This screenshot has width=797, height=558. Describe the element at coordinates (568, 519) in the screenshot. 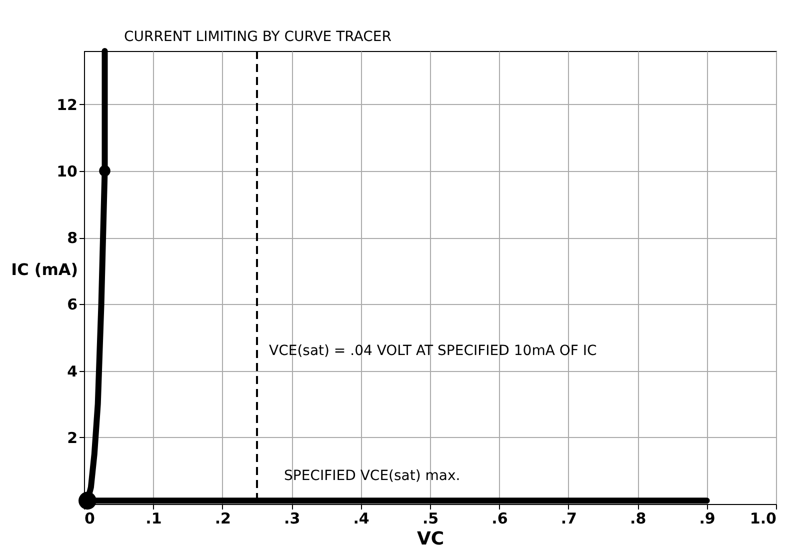

I see `x-tick-label: .7` at that location.